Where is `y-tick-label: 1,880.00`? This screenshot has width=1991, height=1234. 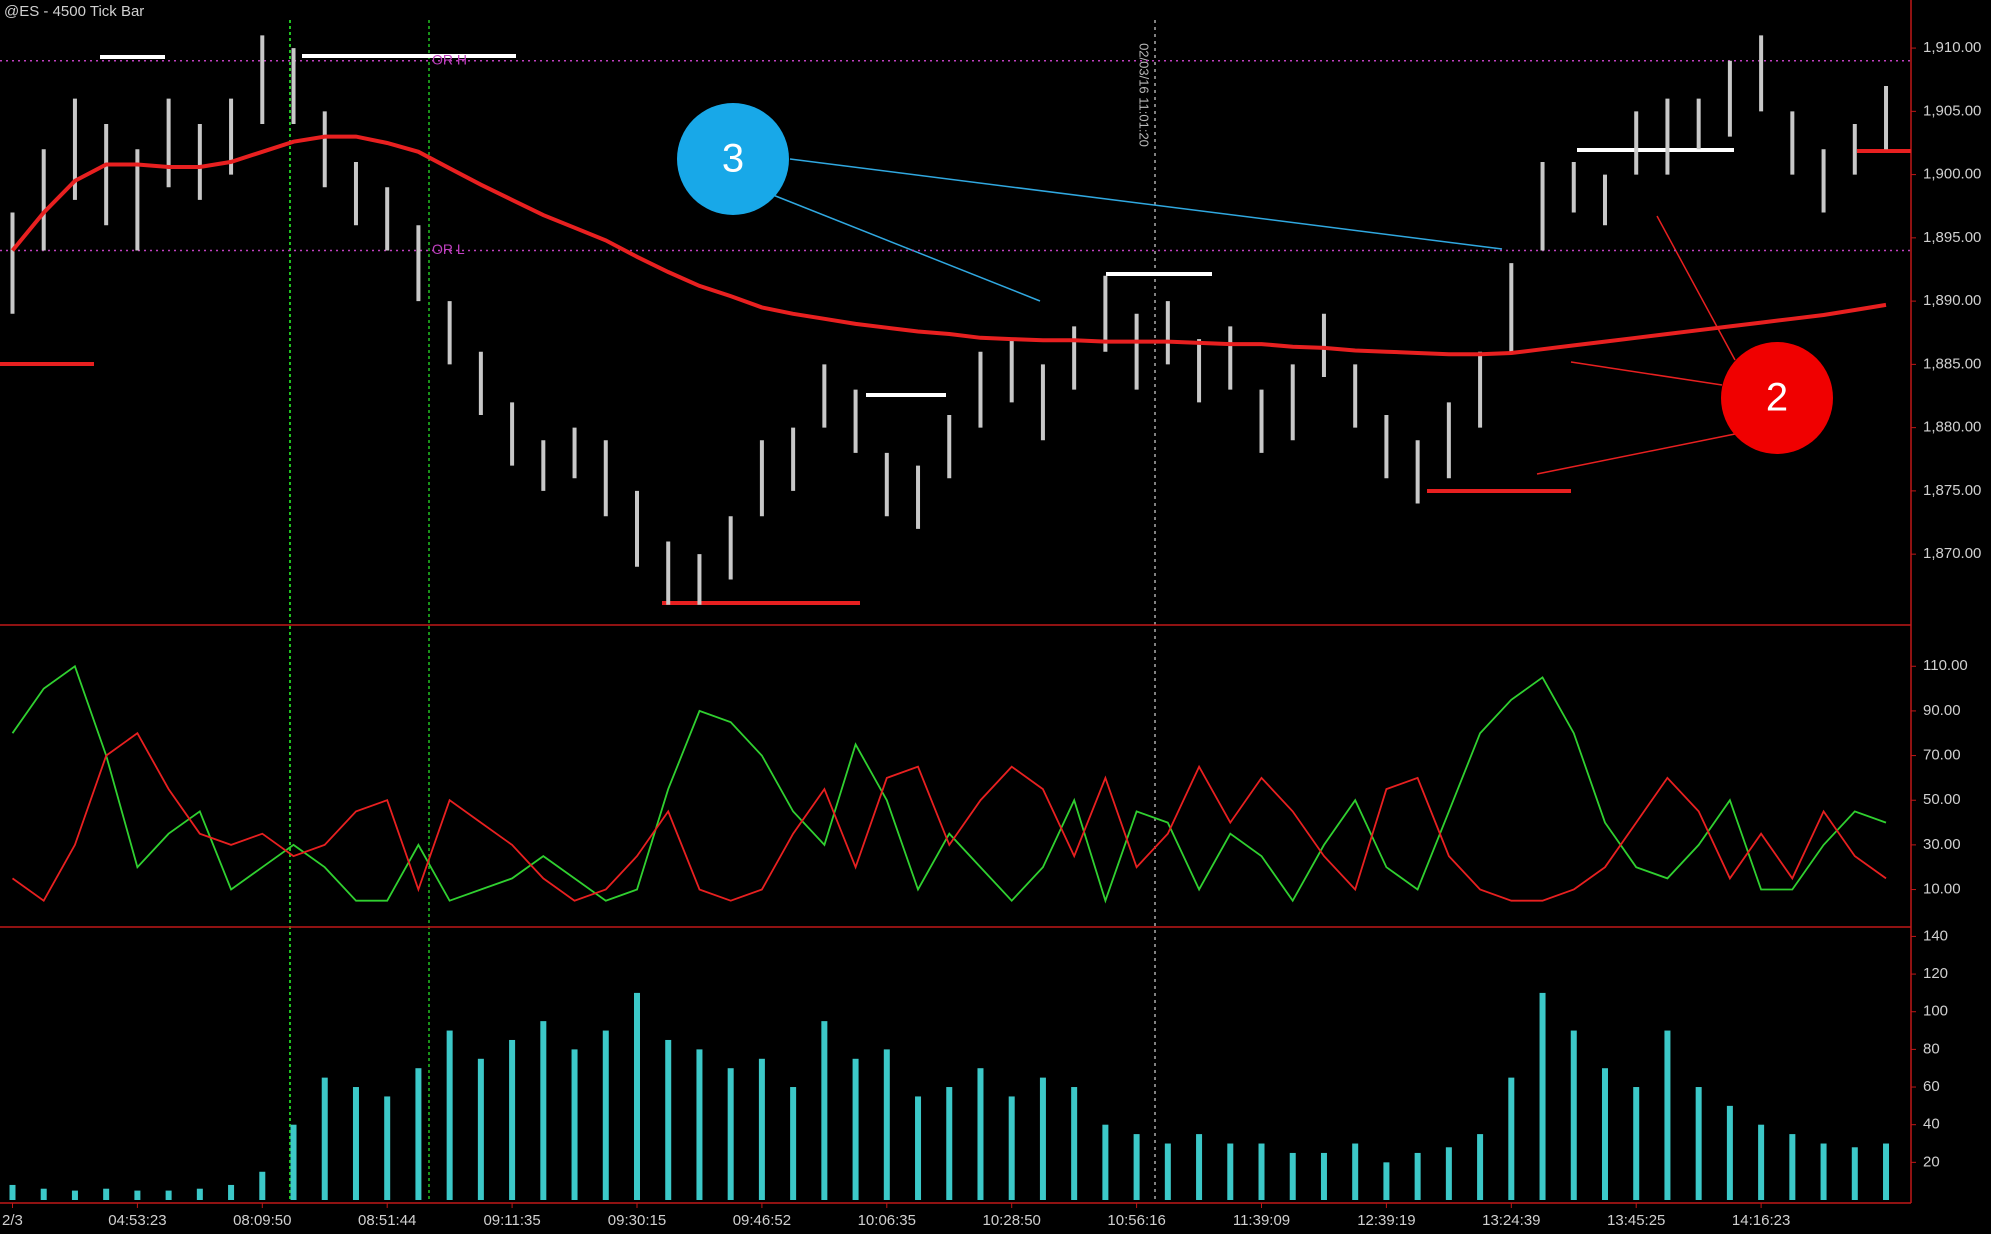 y-tick-label: 1,880.00 is located at coordinates (1952, 427).